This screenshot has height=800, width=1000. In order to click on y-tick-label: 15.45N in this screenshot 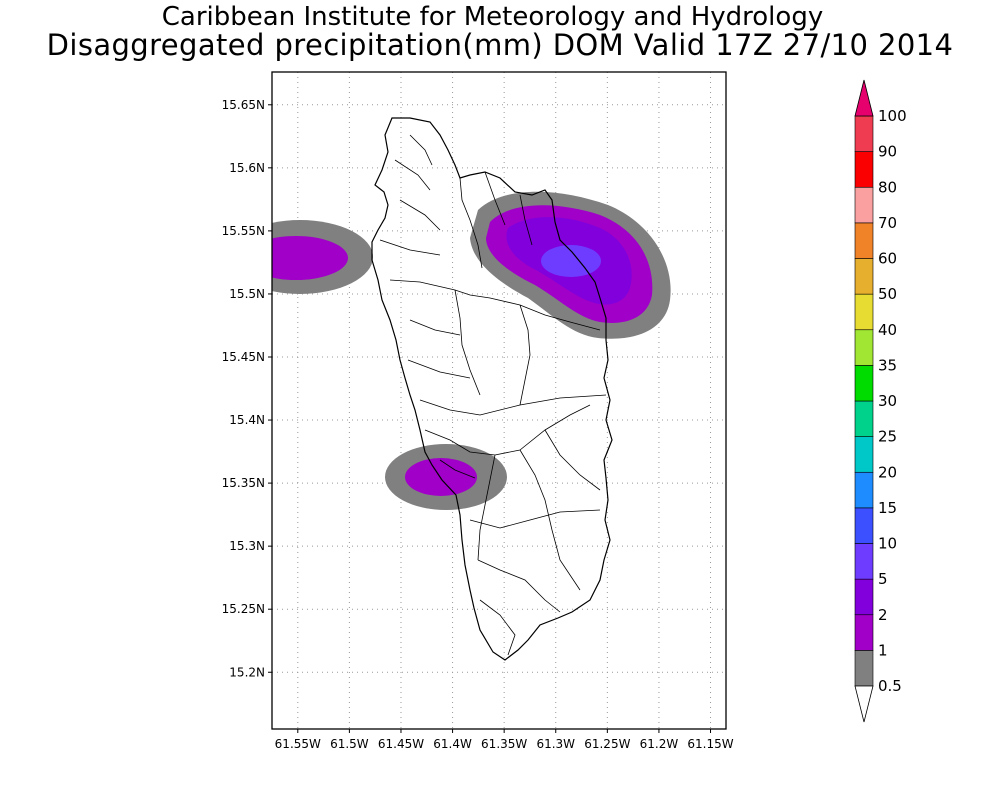, I will do `click(243, 357)`.